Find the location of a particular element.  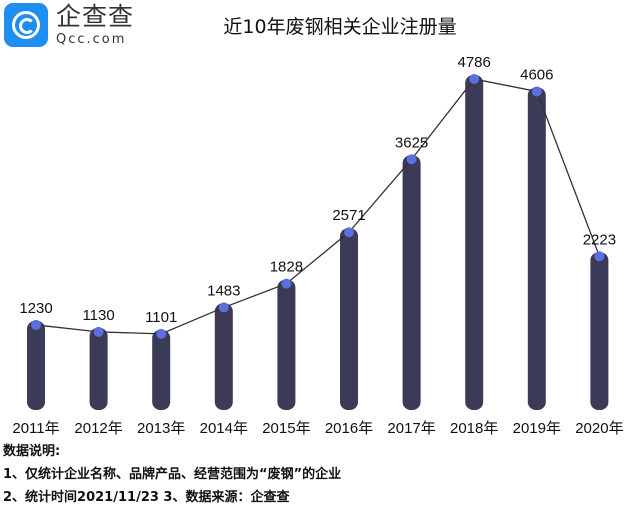

data-label: 1483 is located at coordinates (223, 290).